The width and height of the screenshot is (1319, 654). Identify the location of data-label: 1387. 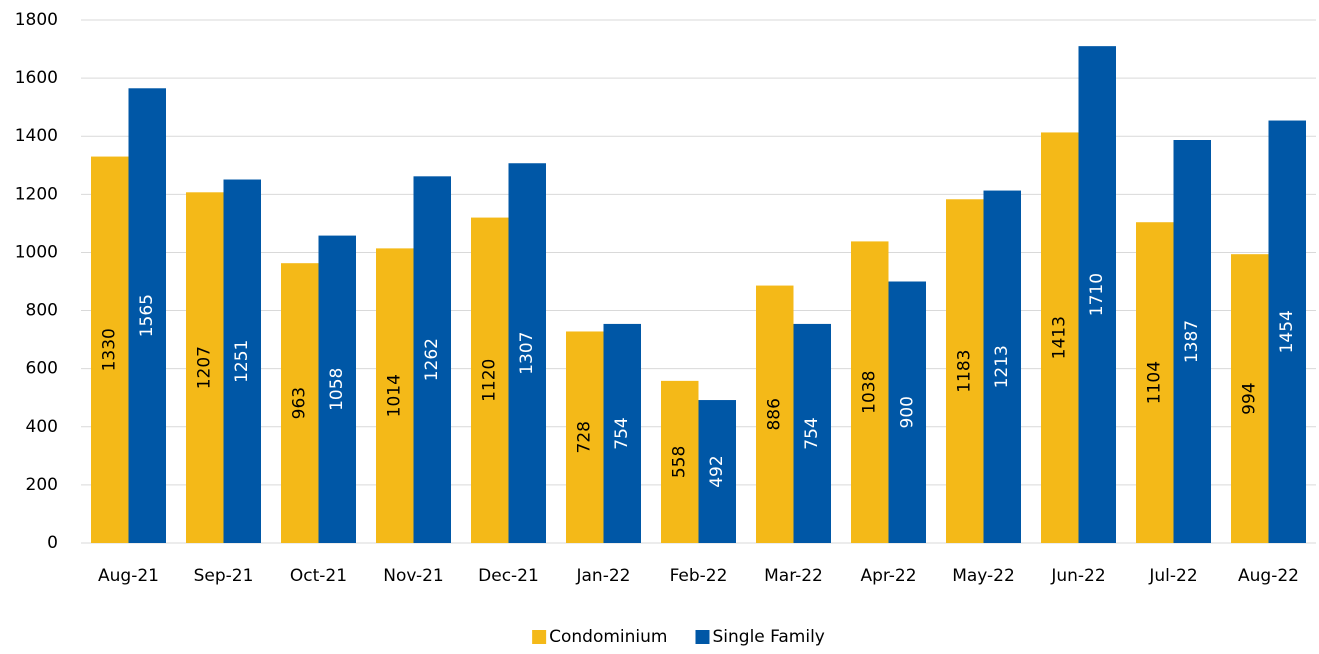
(1192, 341).